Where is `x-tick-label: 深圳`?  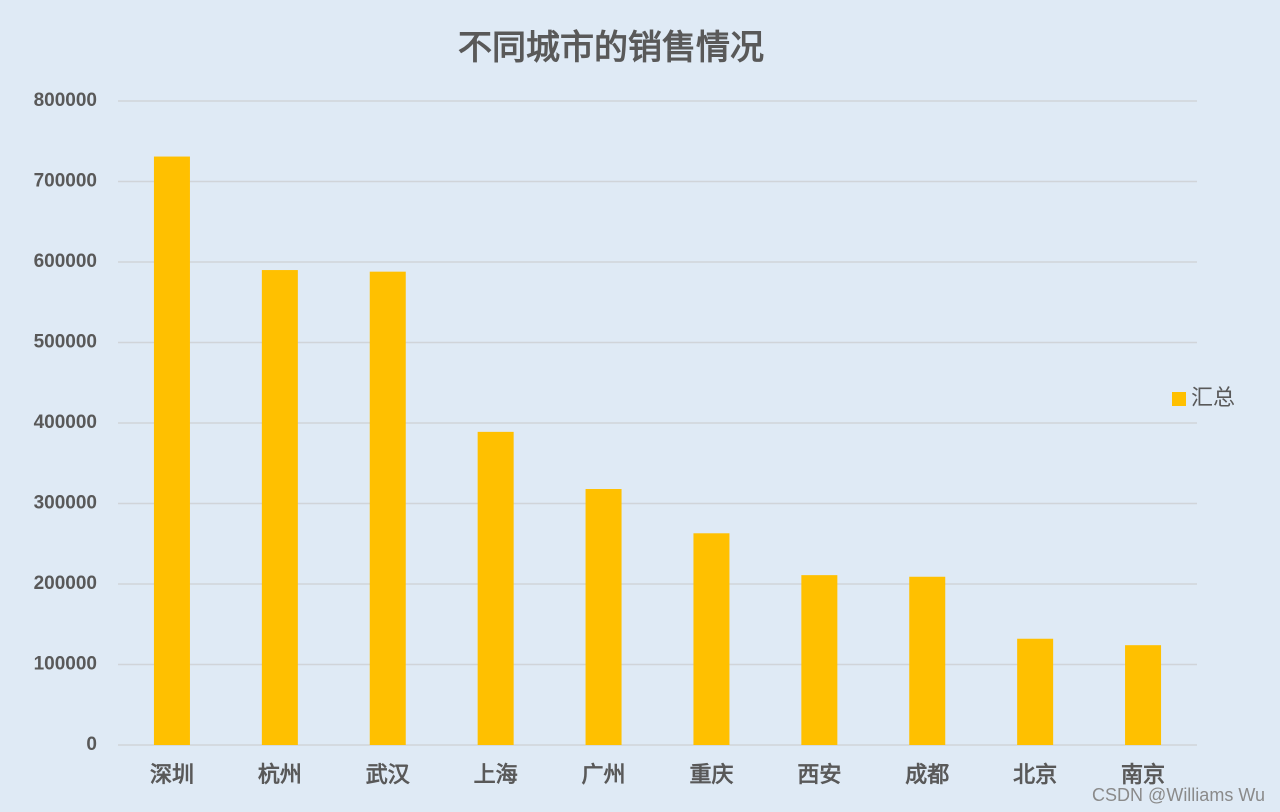
x-tick-label: 深圳 is located at coordinates (172, 774).